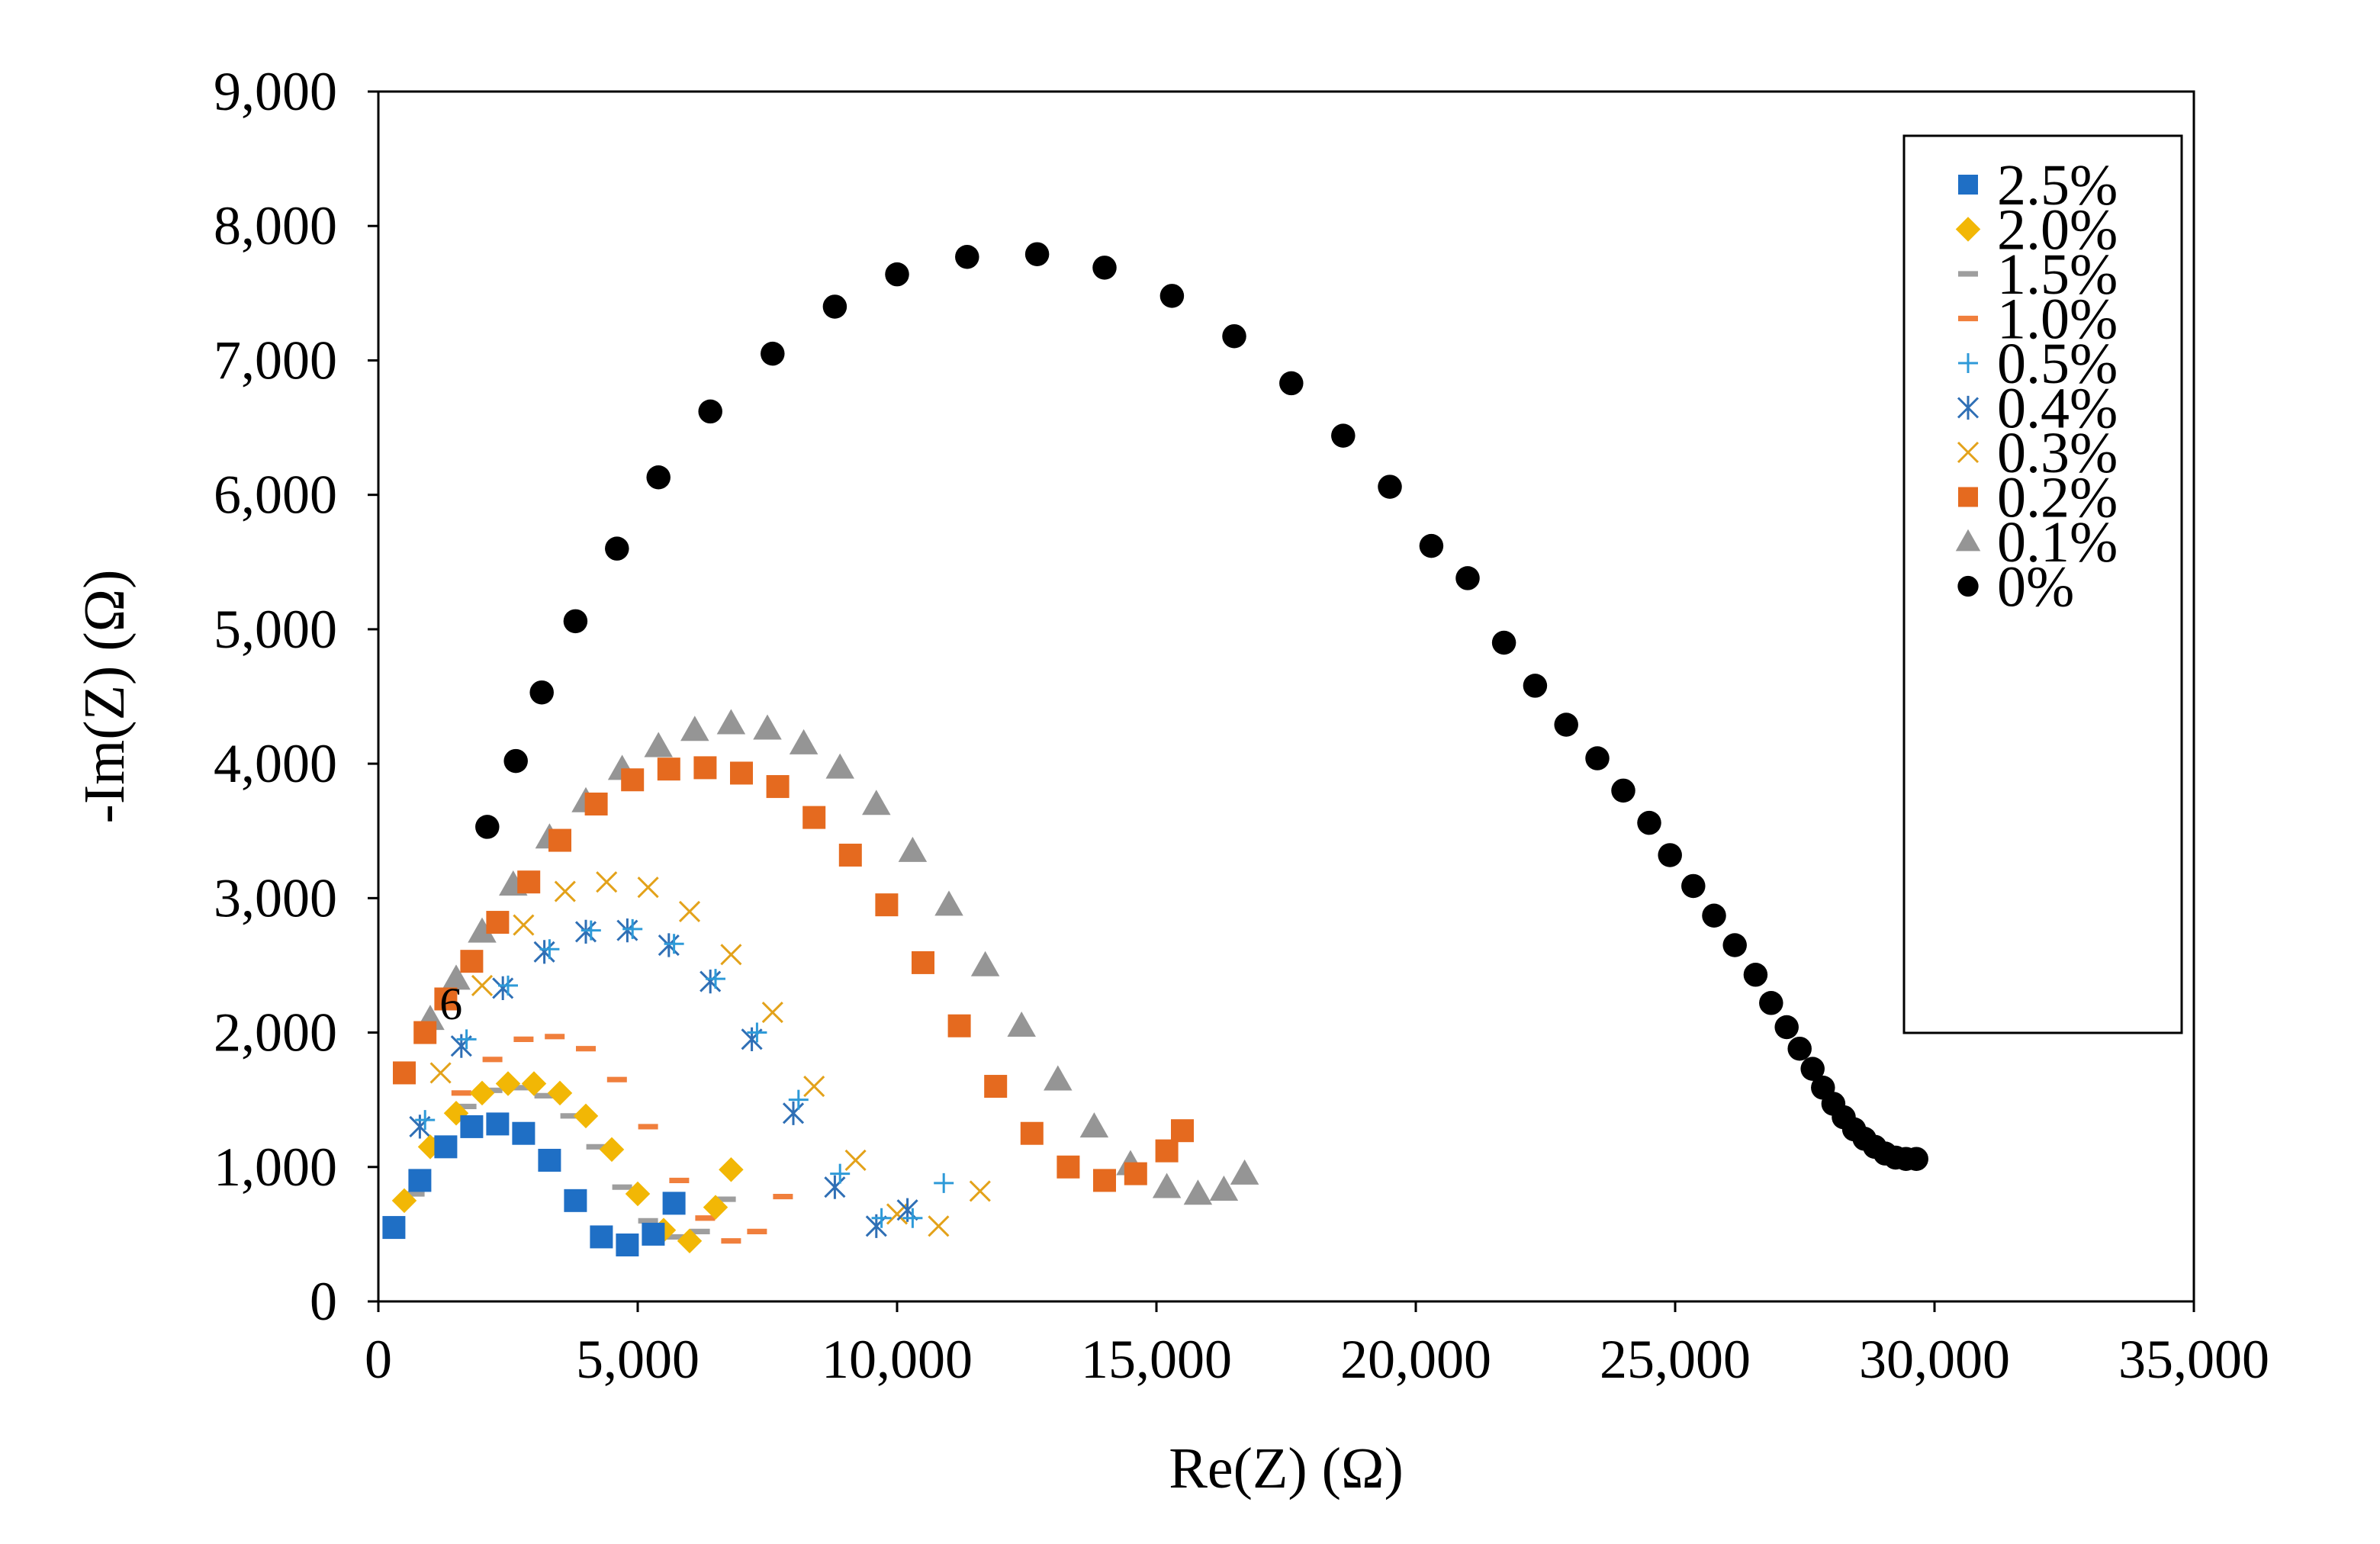 Image resolution: width=2380 pixels, height=1544 pixels. I want to click on legend-item: 0.2%, so click(2038, 498).